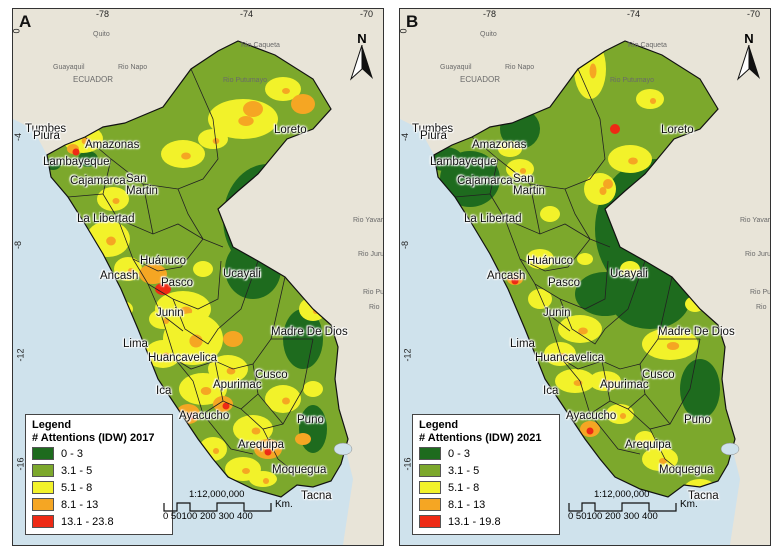 The width and height of the screenshot is (777, 560). I want to click on scale-unit: Km., so click(284, 504).